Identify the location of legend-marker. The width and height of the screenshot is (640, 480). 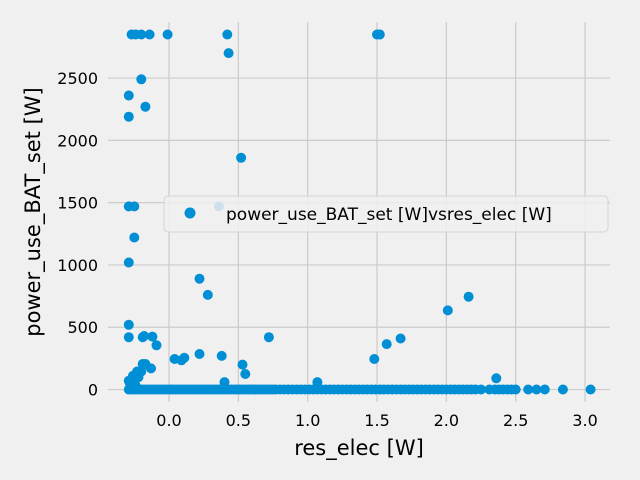
(190, 213).